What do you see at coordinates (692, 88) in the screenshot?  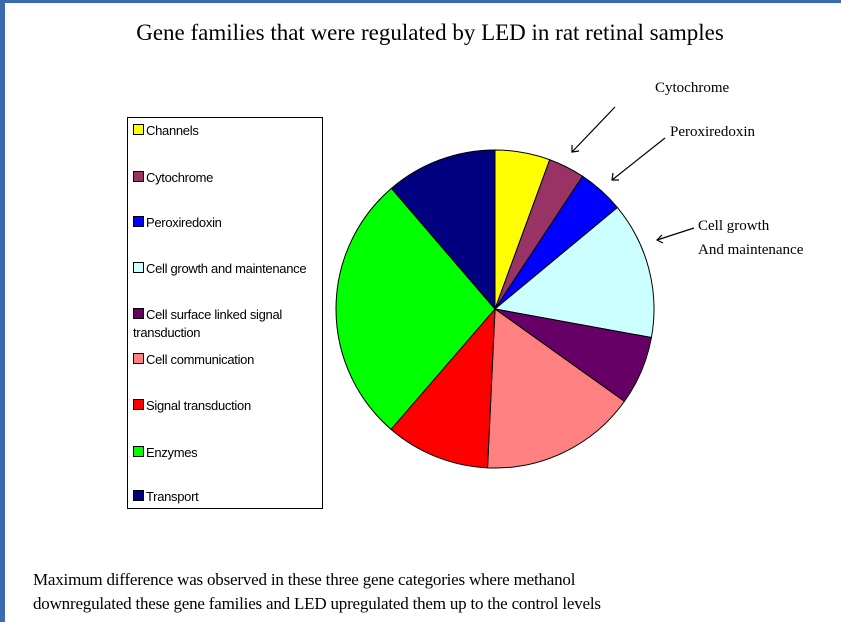 I see `annotation: Cytochrome` at bounding box center [692, 88].